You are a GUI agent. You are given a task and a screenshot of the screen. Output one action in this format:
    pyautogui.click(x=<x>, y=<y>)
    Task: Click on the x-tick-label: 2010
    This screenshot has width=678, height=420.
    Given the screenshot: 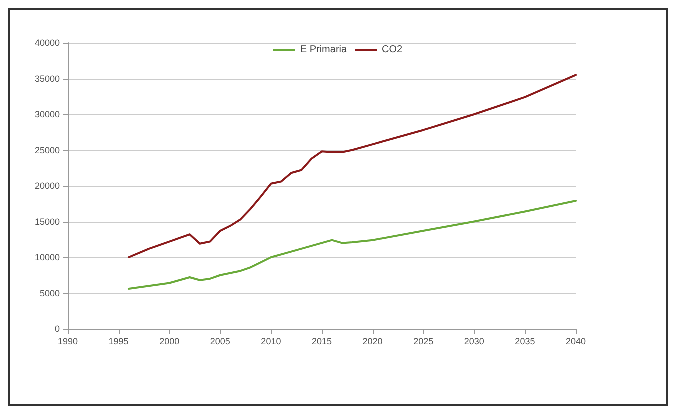 What is the action you would take?
    pyautogui.click(x=271, y=341)
    